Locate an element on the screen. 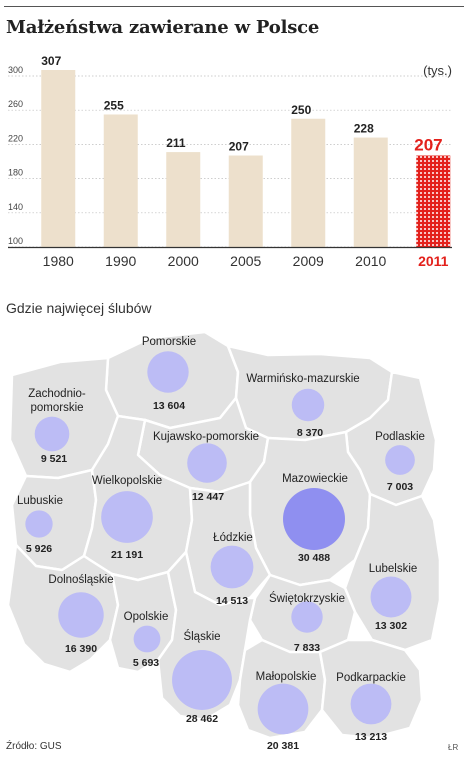 This screenshot has height=764, width=468. bubble-podlaskie is located at coordinates (400, 460).